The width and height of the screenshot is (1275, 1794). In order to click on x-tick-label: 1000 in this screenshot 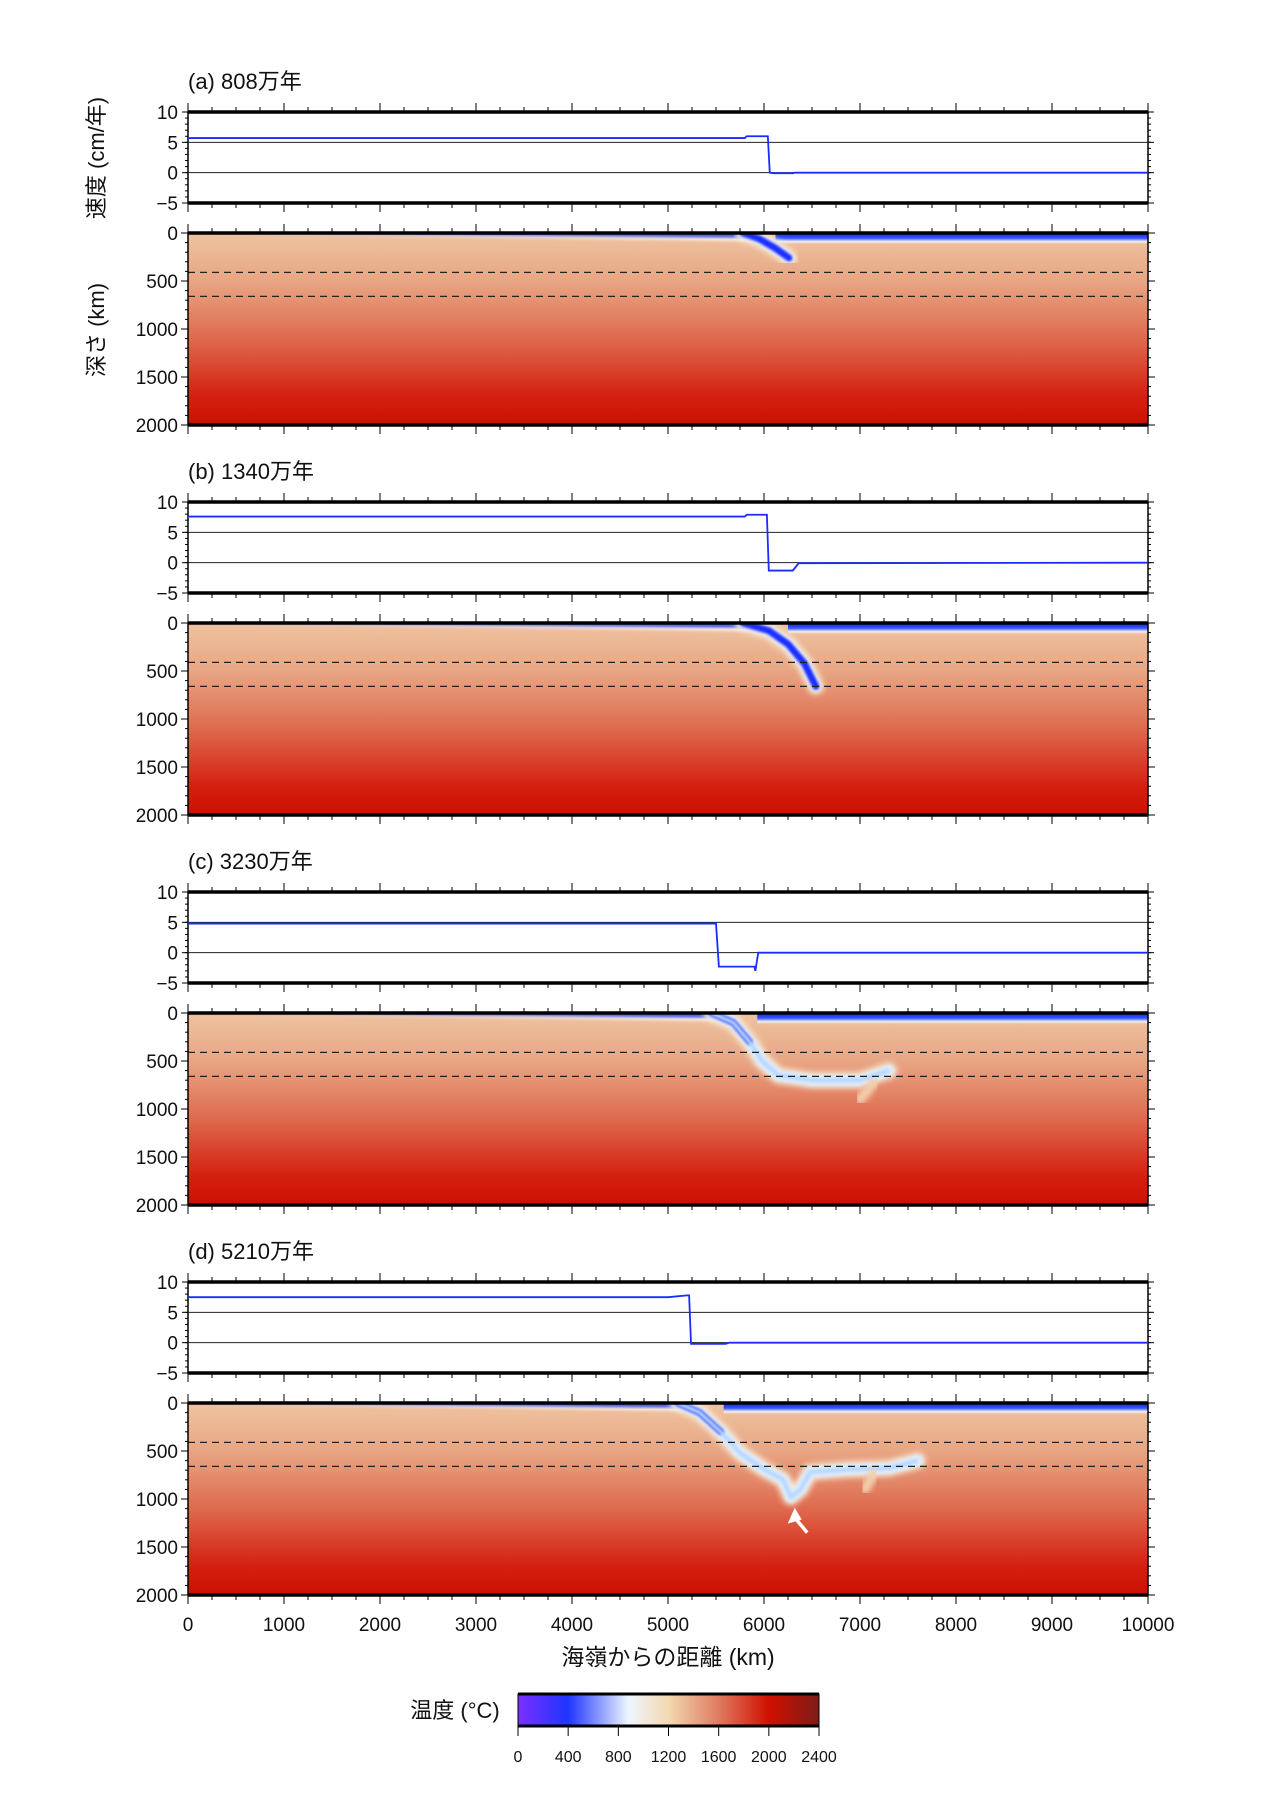, I will do `click(284, 1625)`.